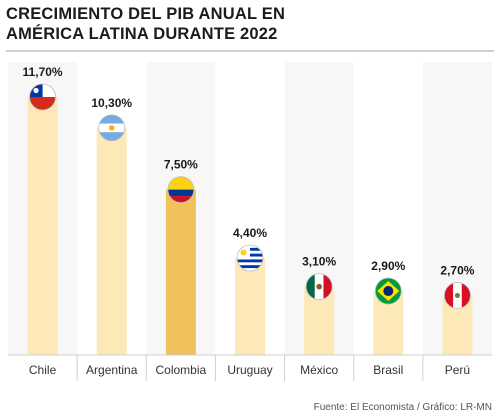 This screenshot has height=417, width=500. I want to click on category-label-uruguay: Uruguay, so click(249, 370).